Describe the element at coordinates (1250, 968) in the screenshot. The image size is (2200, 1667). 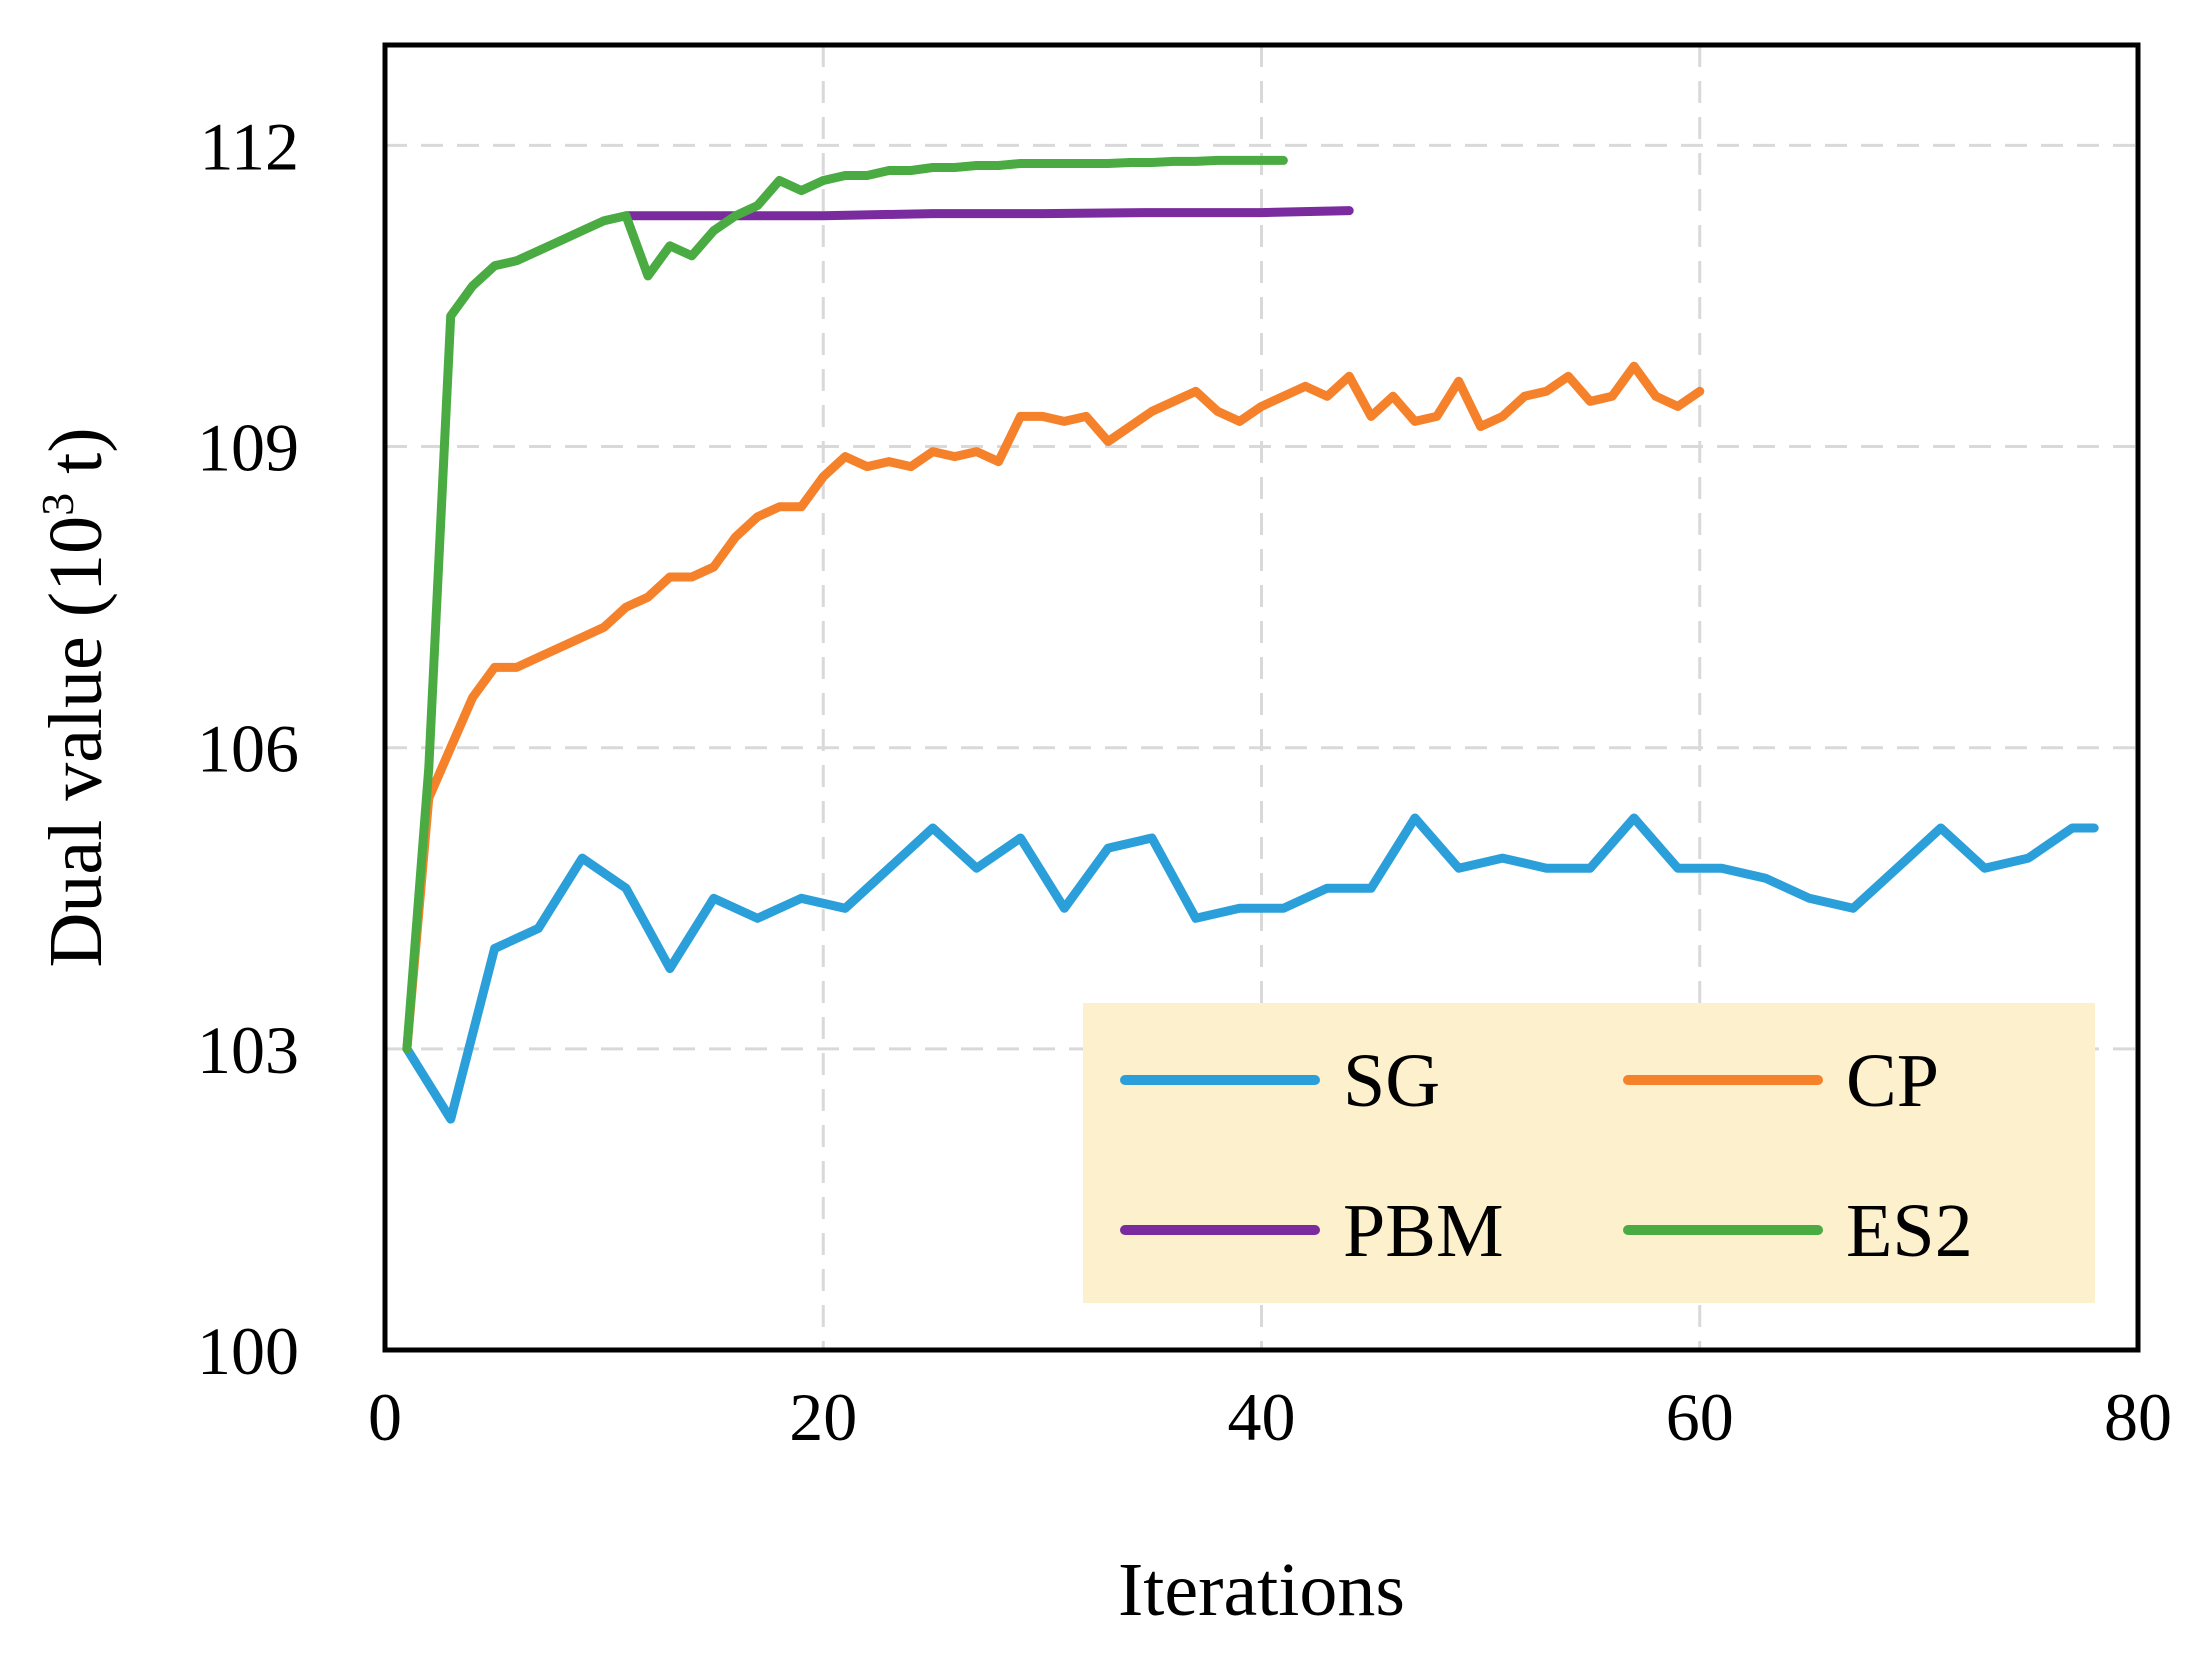
I see `series-line-sg` at that location.